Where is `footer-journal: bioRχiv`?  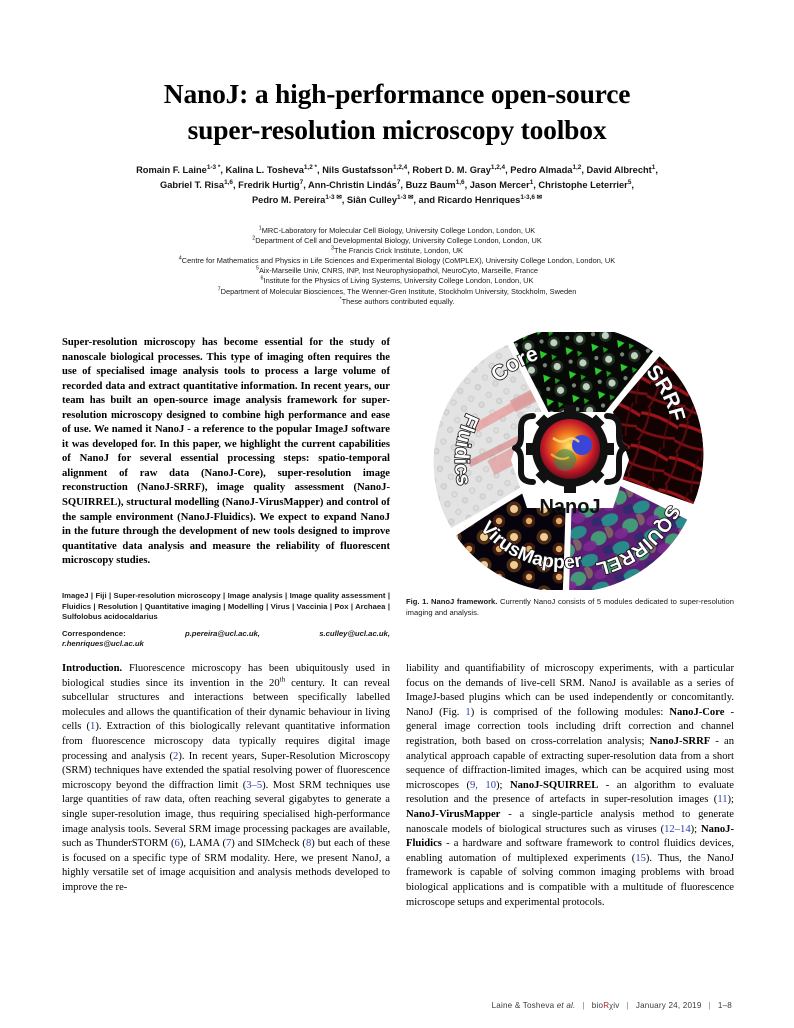 footer-journal: bioRχiv is located at coordinates (605, 1005).